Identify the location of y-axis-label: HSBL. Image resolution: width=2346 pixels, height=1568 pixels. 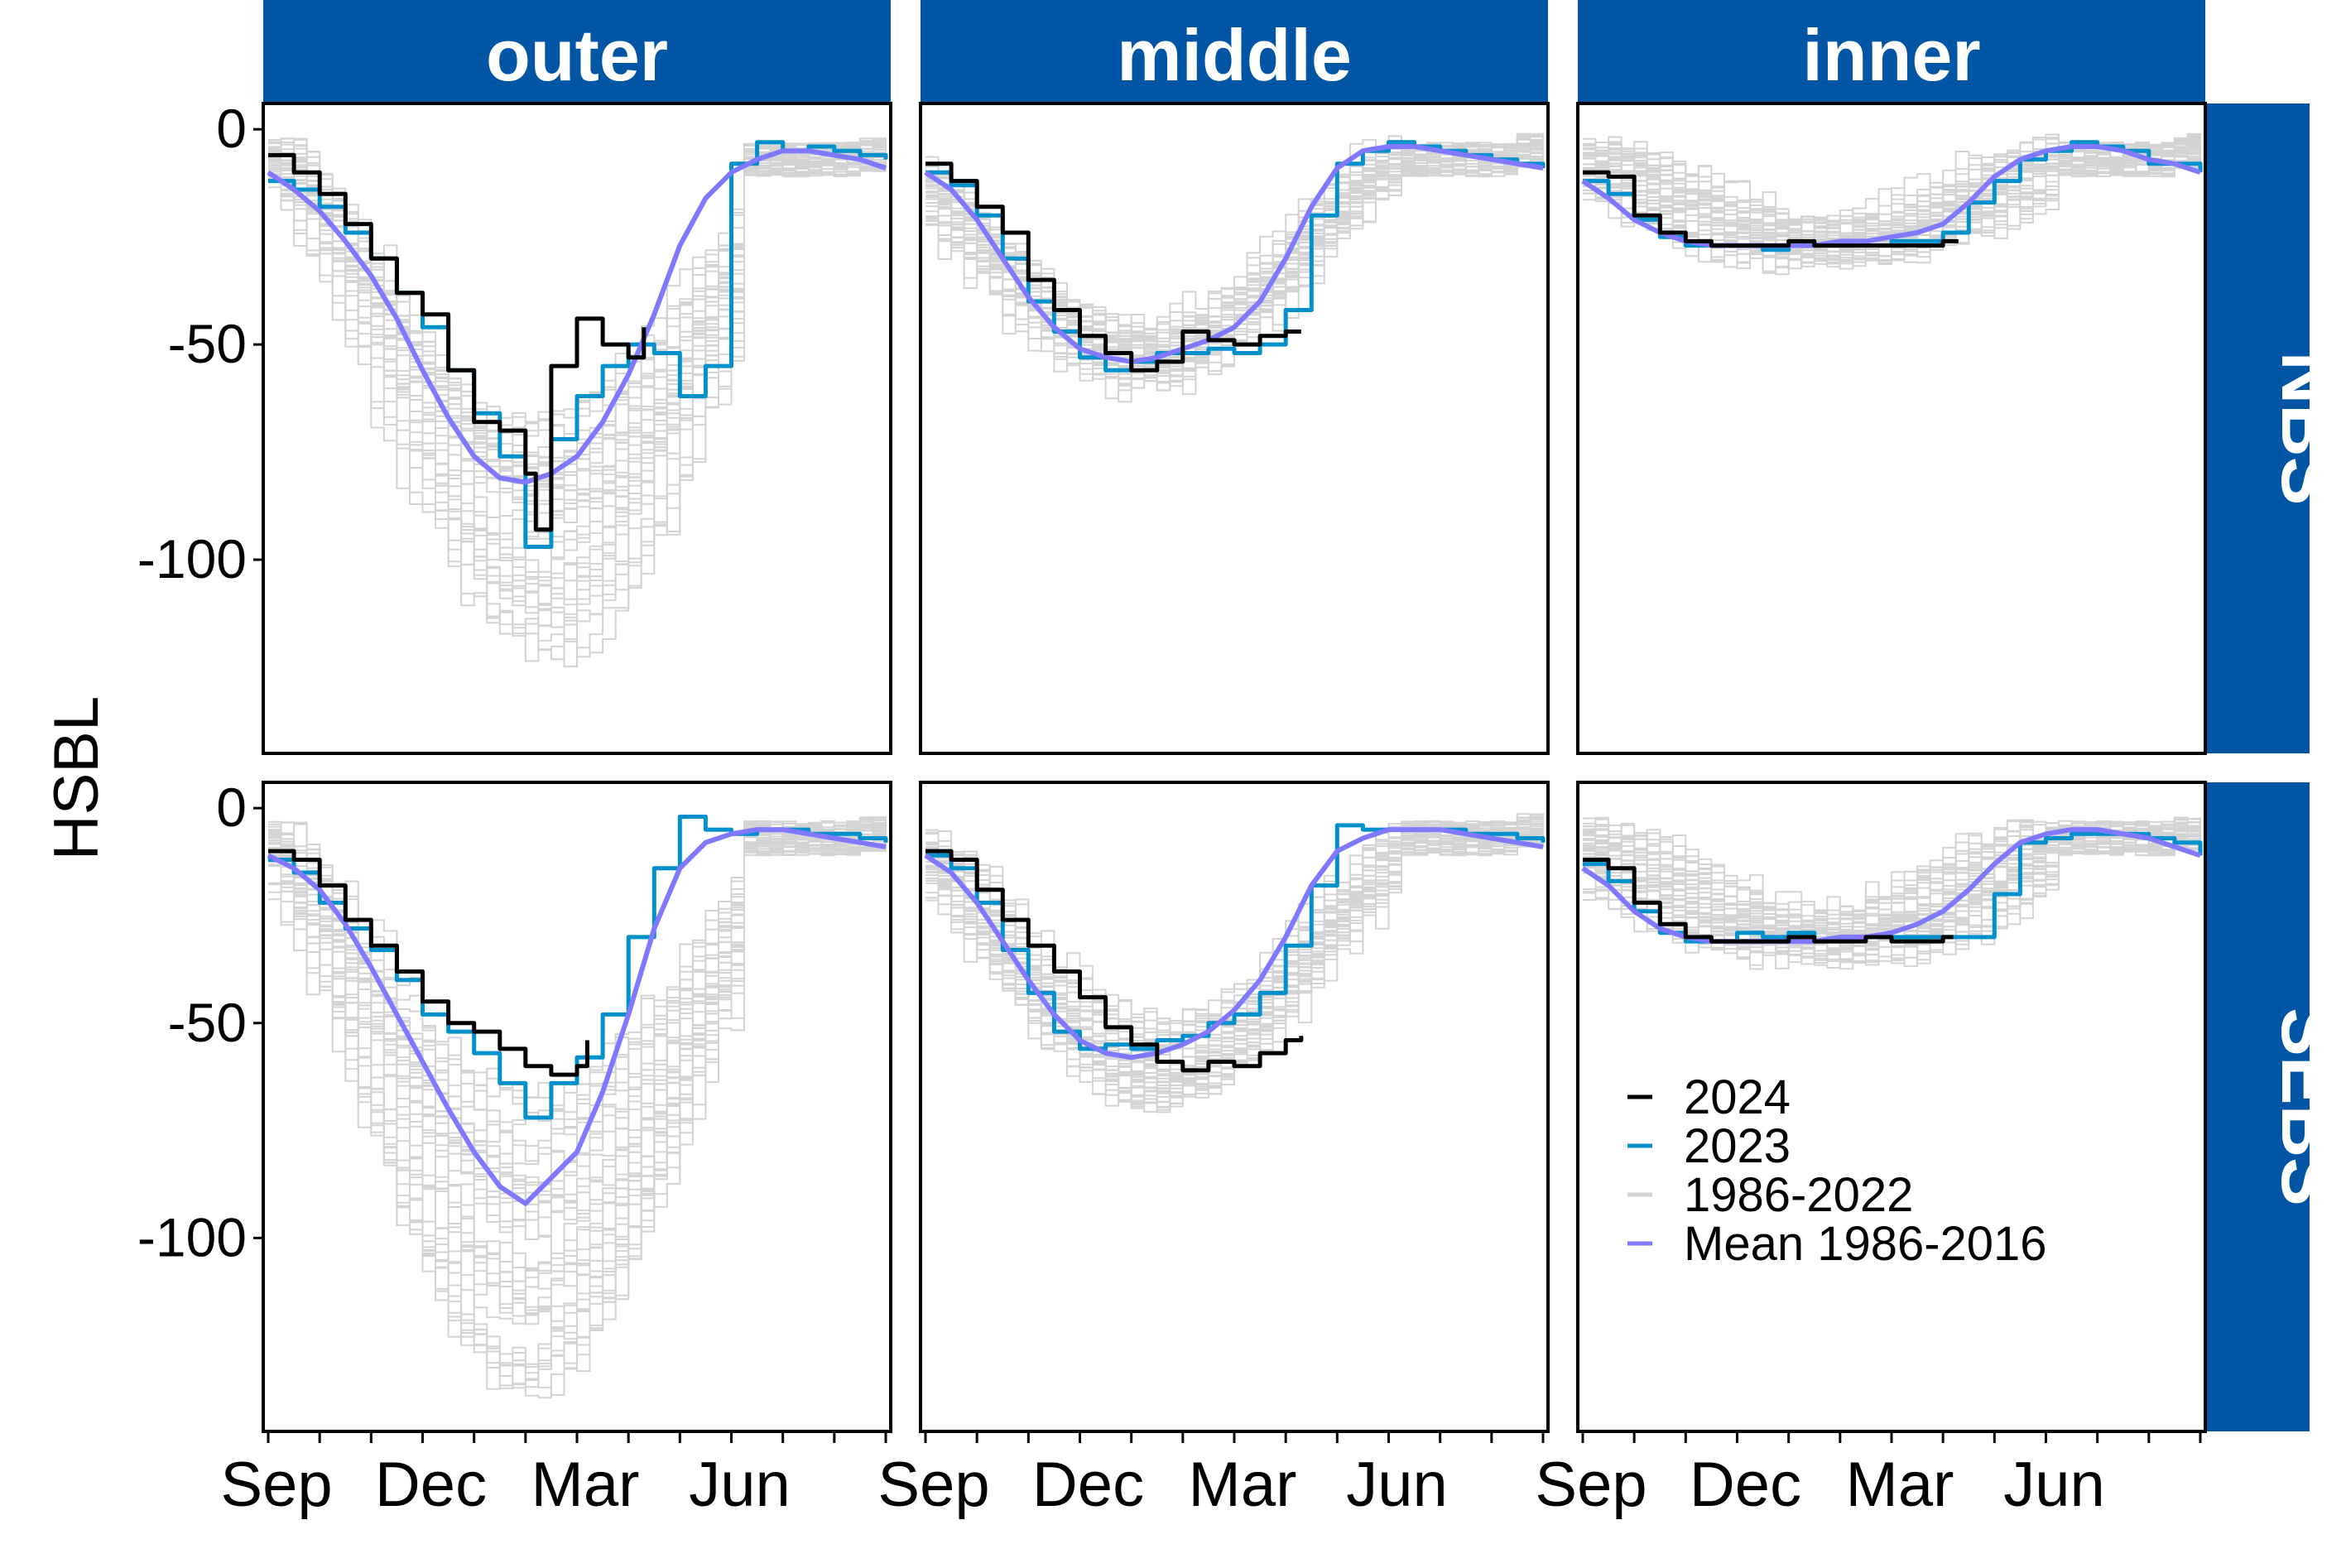
(76, 778).